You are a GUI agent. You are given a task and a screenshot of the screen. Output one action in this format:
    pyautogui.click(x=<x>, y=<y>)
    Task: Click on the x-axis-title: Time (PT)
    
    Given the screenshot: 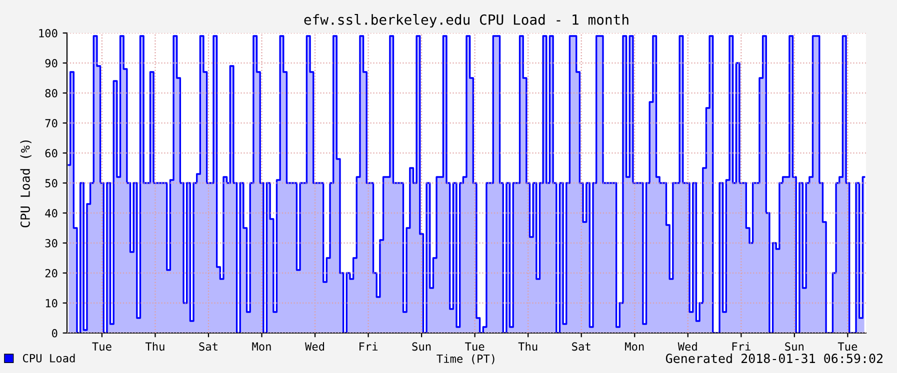 What is the action you would take?
    pyautogui.click(x=465, y=359)
    